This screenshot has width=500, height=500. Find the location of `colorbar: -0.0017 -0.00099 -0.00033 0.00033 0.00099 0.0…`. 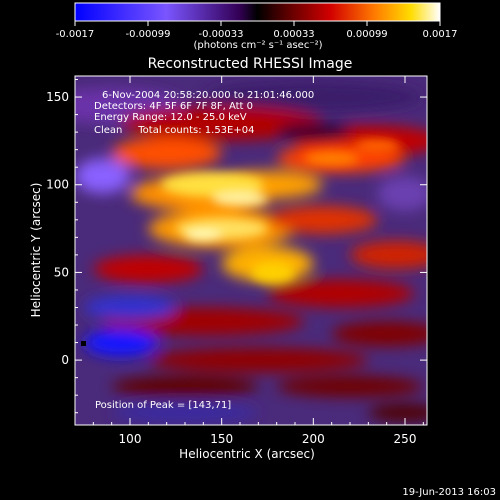

colorbar: -0.0017 -0.00099 -0.00033 0.00033 0.00099 0.0… is located at coordinates (257, 26).